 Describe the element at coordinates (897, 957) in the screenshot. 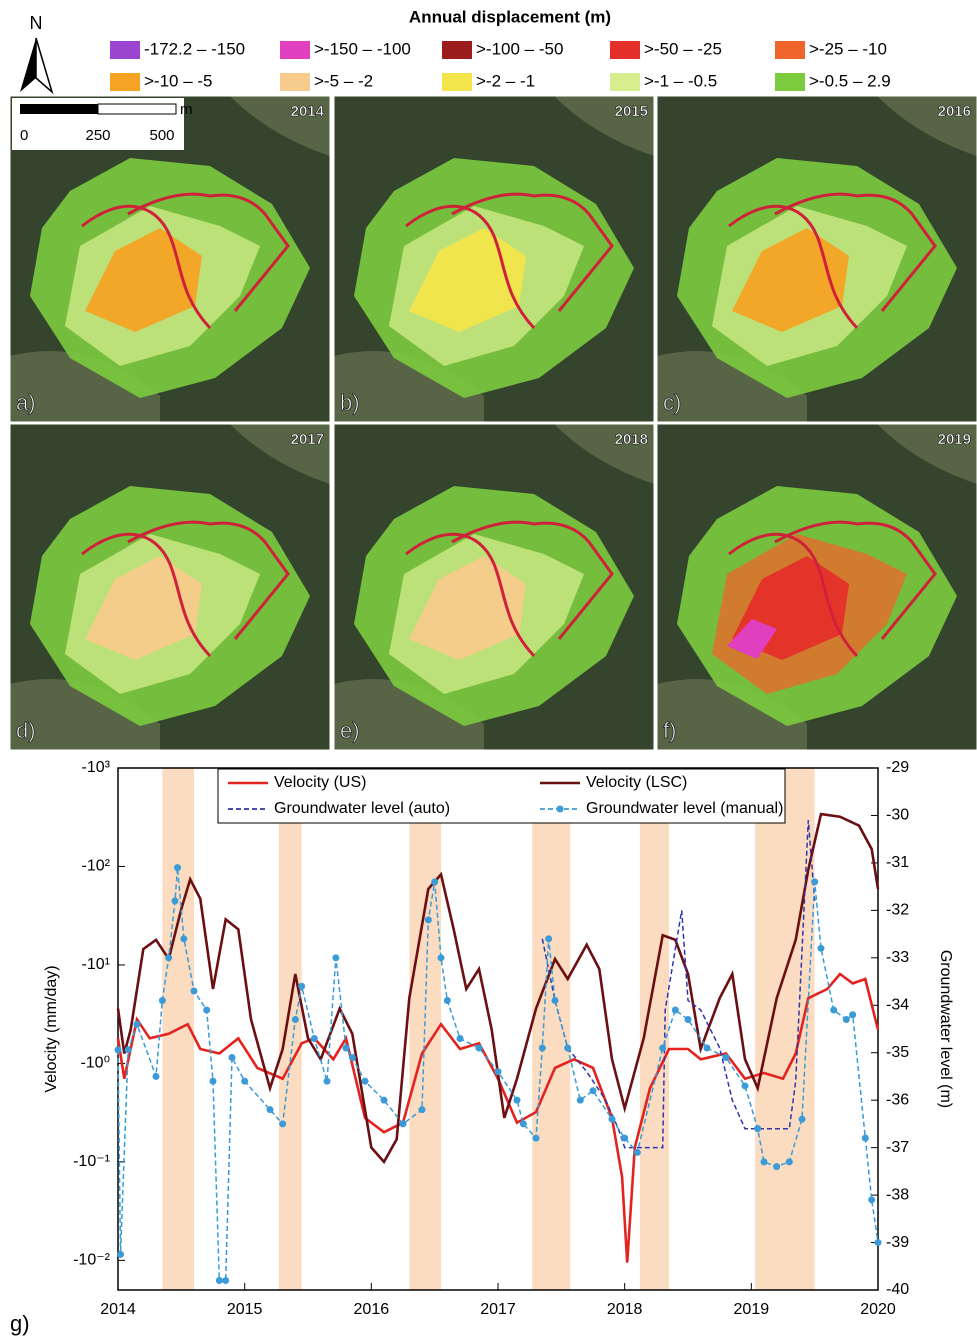

I see `y2-tick-label: -33` at that location.